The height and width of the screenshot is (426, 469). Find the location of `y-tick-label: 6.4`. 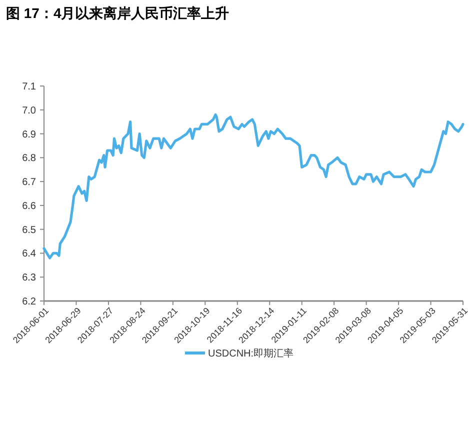

y-tick-label: 6.4 is located at coordinates (29, 254).